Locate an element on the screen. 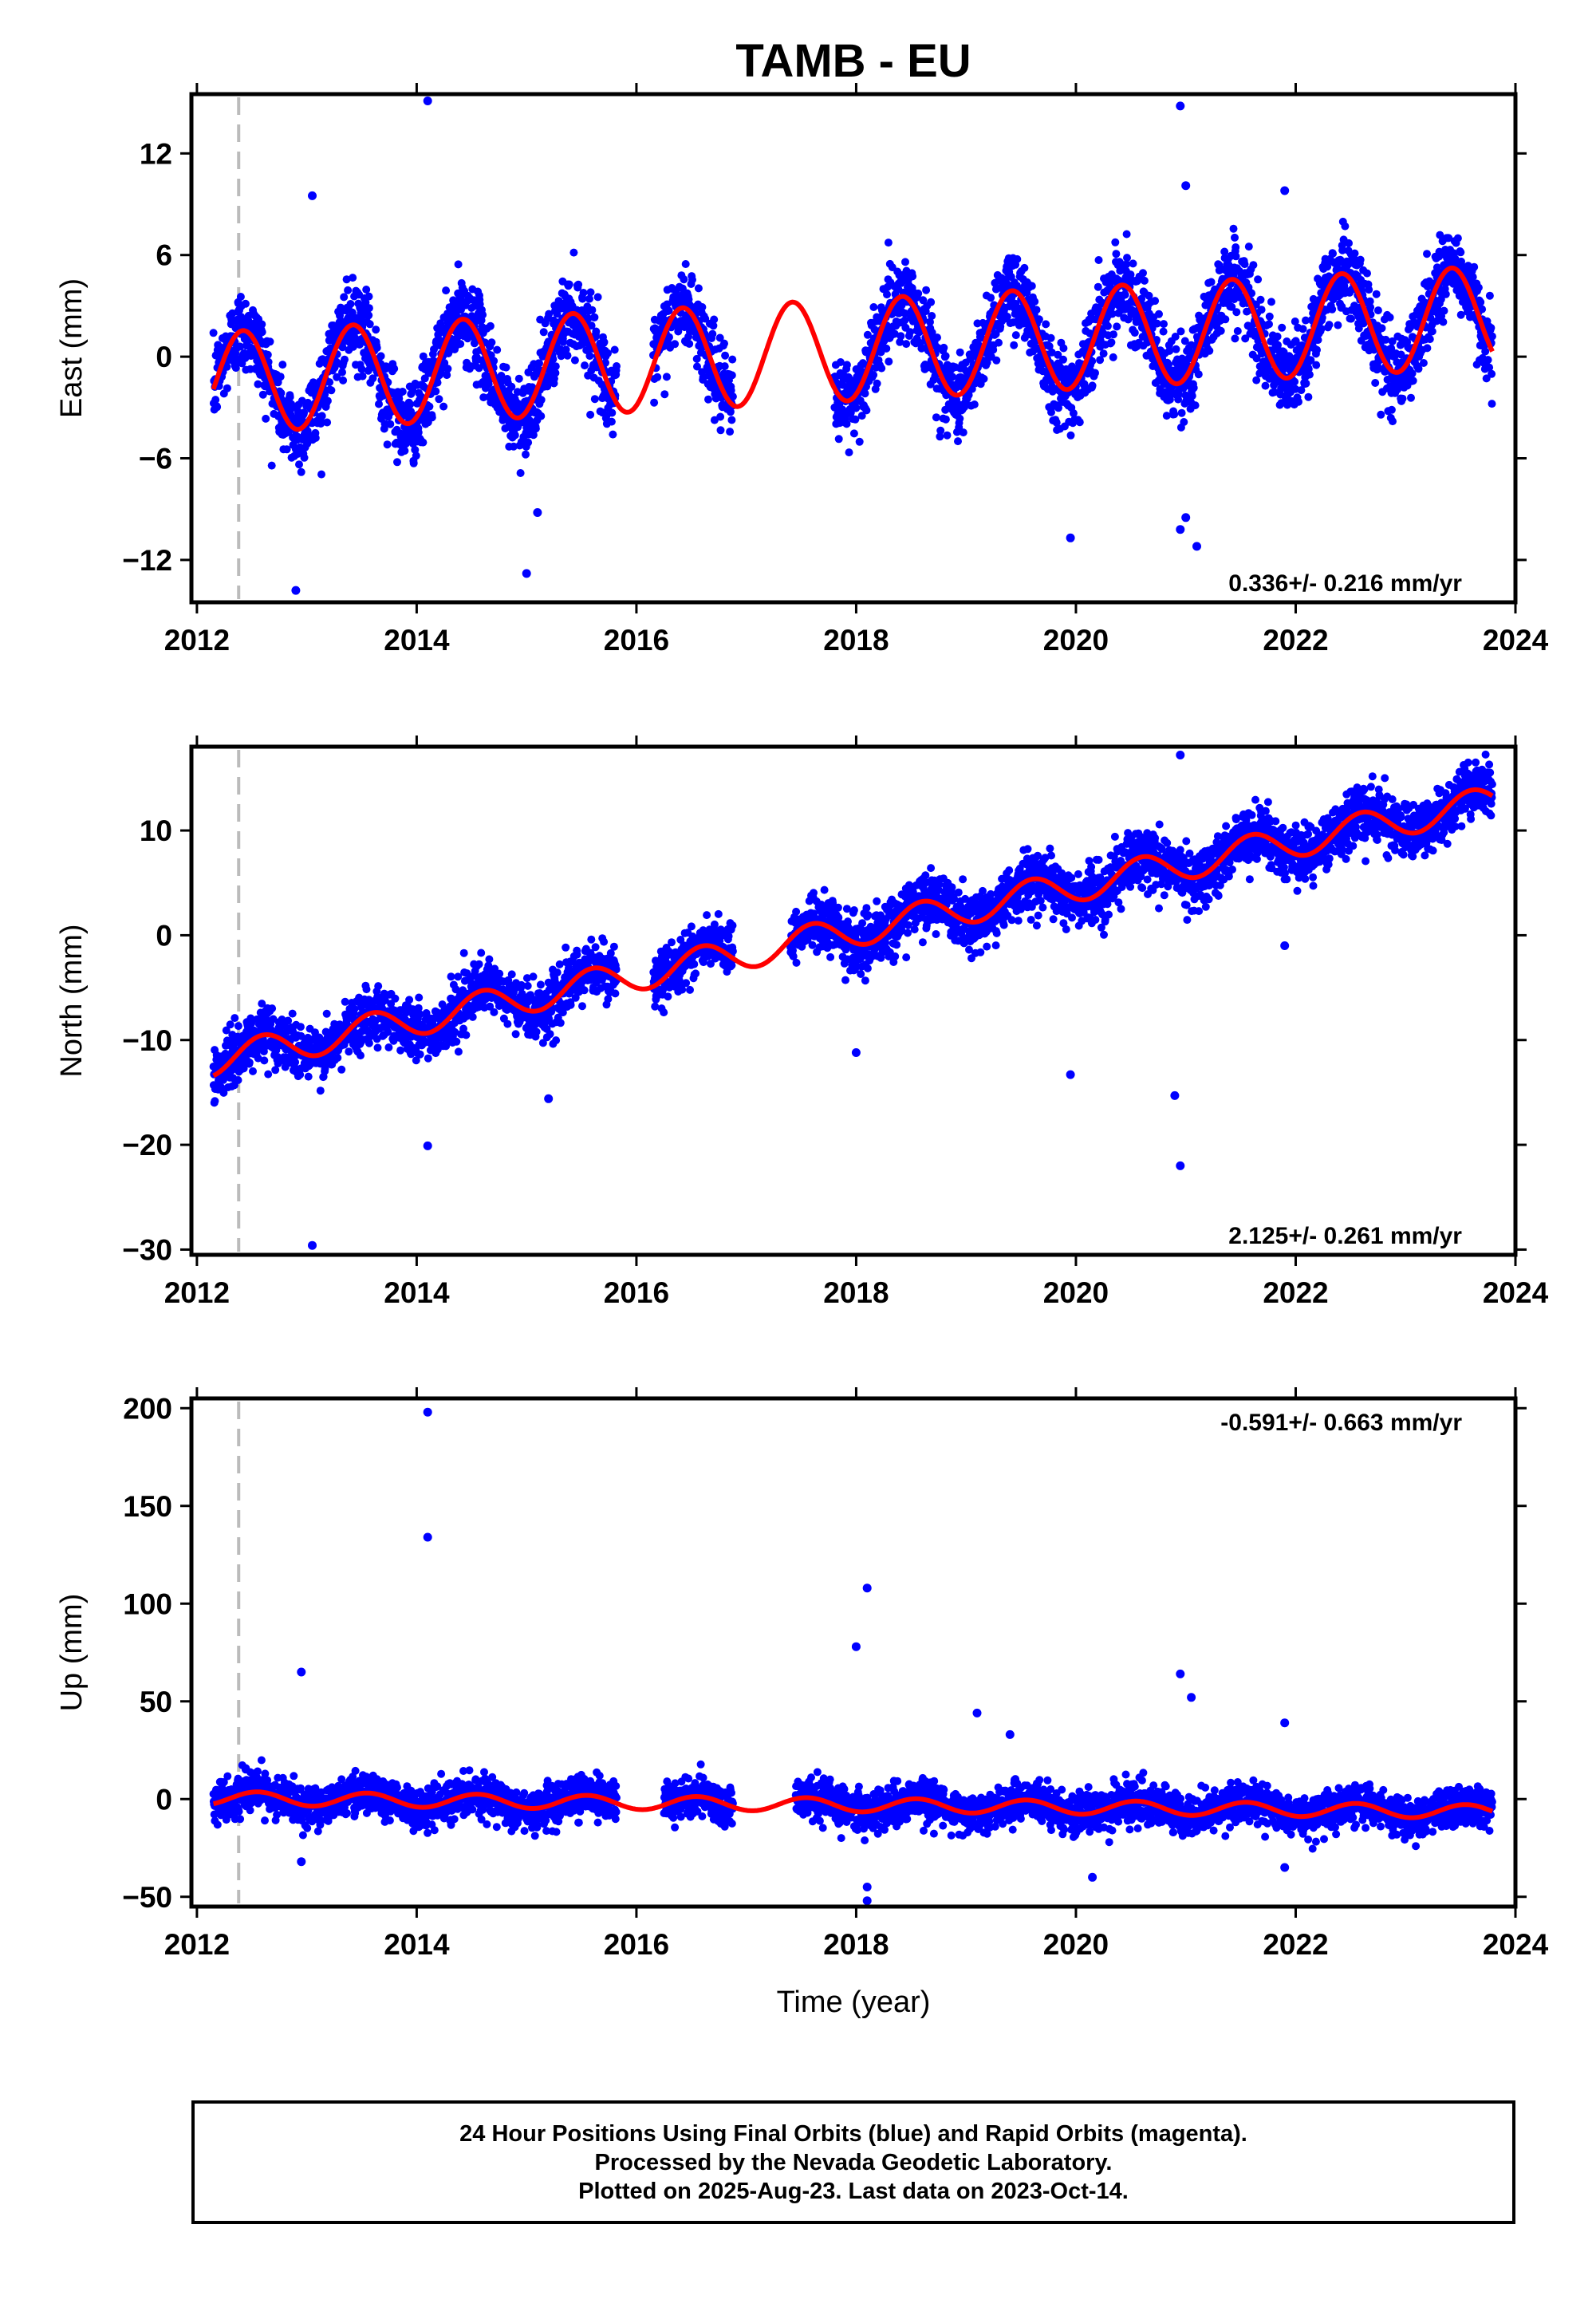 The width and height of the screenshot is (1596, 2315). y-tick-label: 12 is located at coordinates (156, 153).